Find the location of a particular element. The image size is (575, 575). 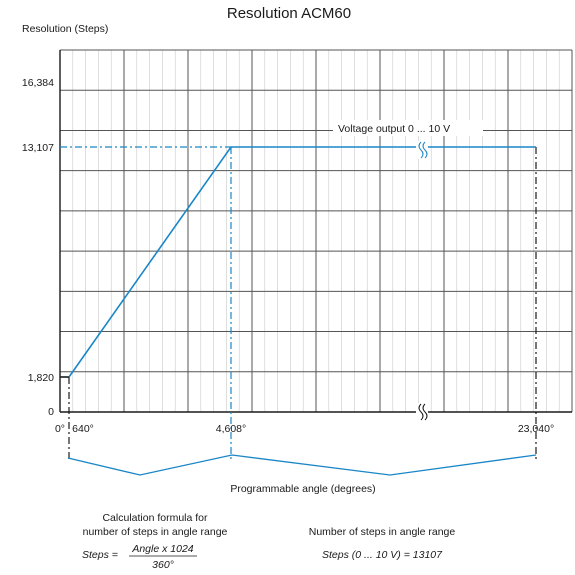

voltage-output-annotation: Voltage output 0 ... 10 V is located at coordinates (394, 129).